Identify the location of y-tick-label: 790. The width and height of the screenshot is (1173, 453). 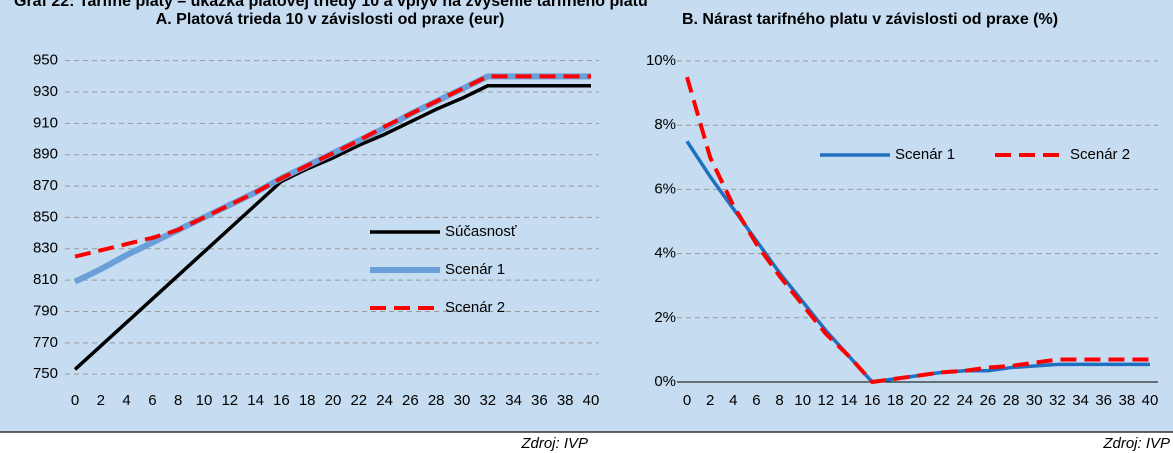
(45, 310).